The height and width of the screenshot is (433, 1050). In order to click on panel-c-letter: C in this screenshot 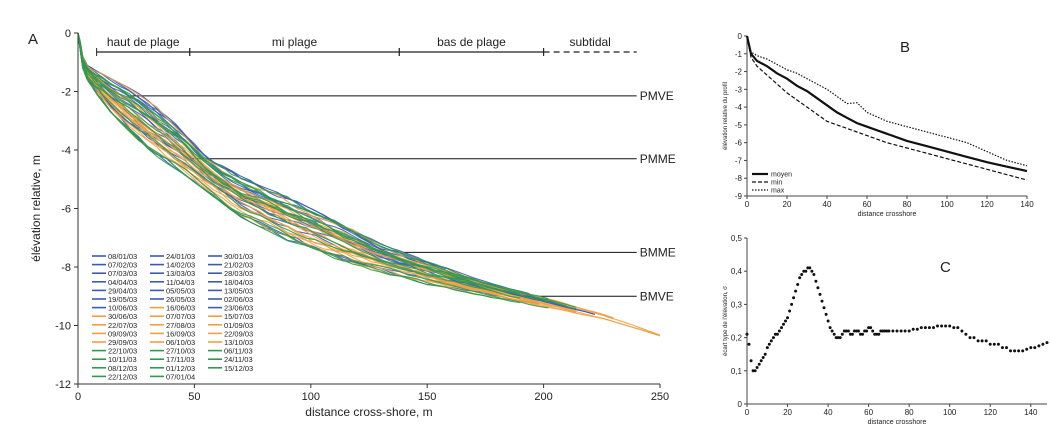, I will do `click(945, 267)`.